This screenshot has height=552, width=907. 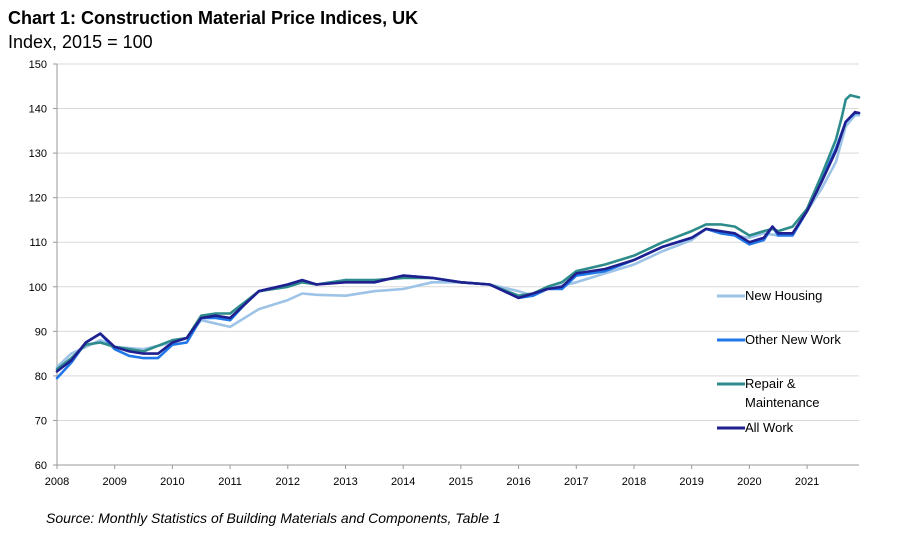 I want to click on x-tick-label: 2019, so click(x=691, y=482).